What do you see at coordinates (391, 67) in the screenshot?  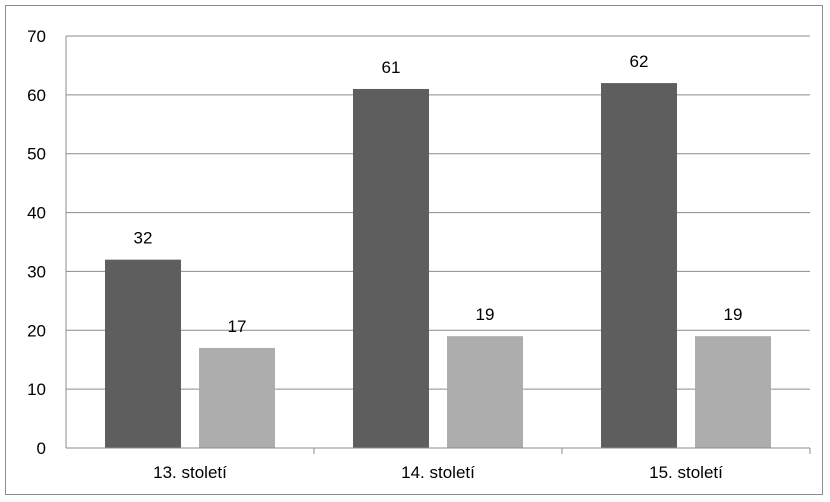 I see `data-label: 61` at bounding box center [391, 67].